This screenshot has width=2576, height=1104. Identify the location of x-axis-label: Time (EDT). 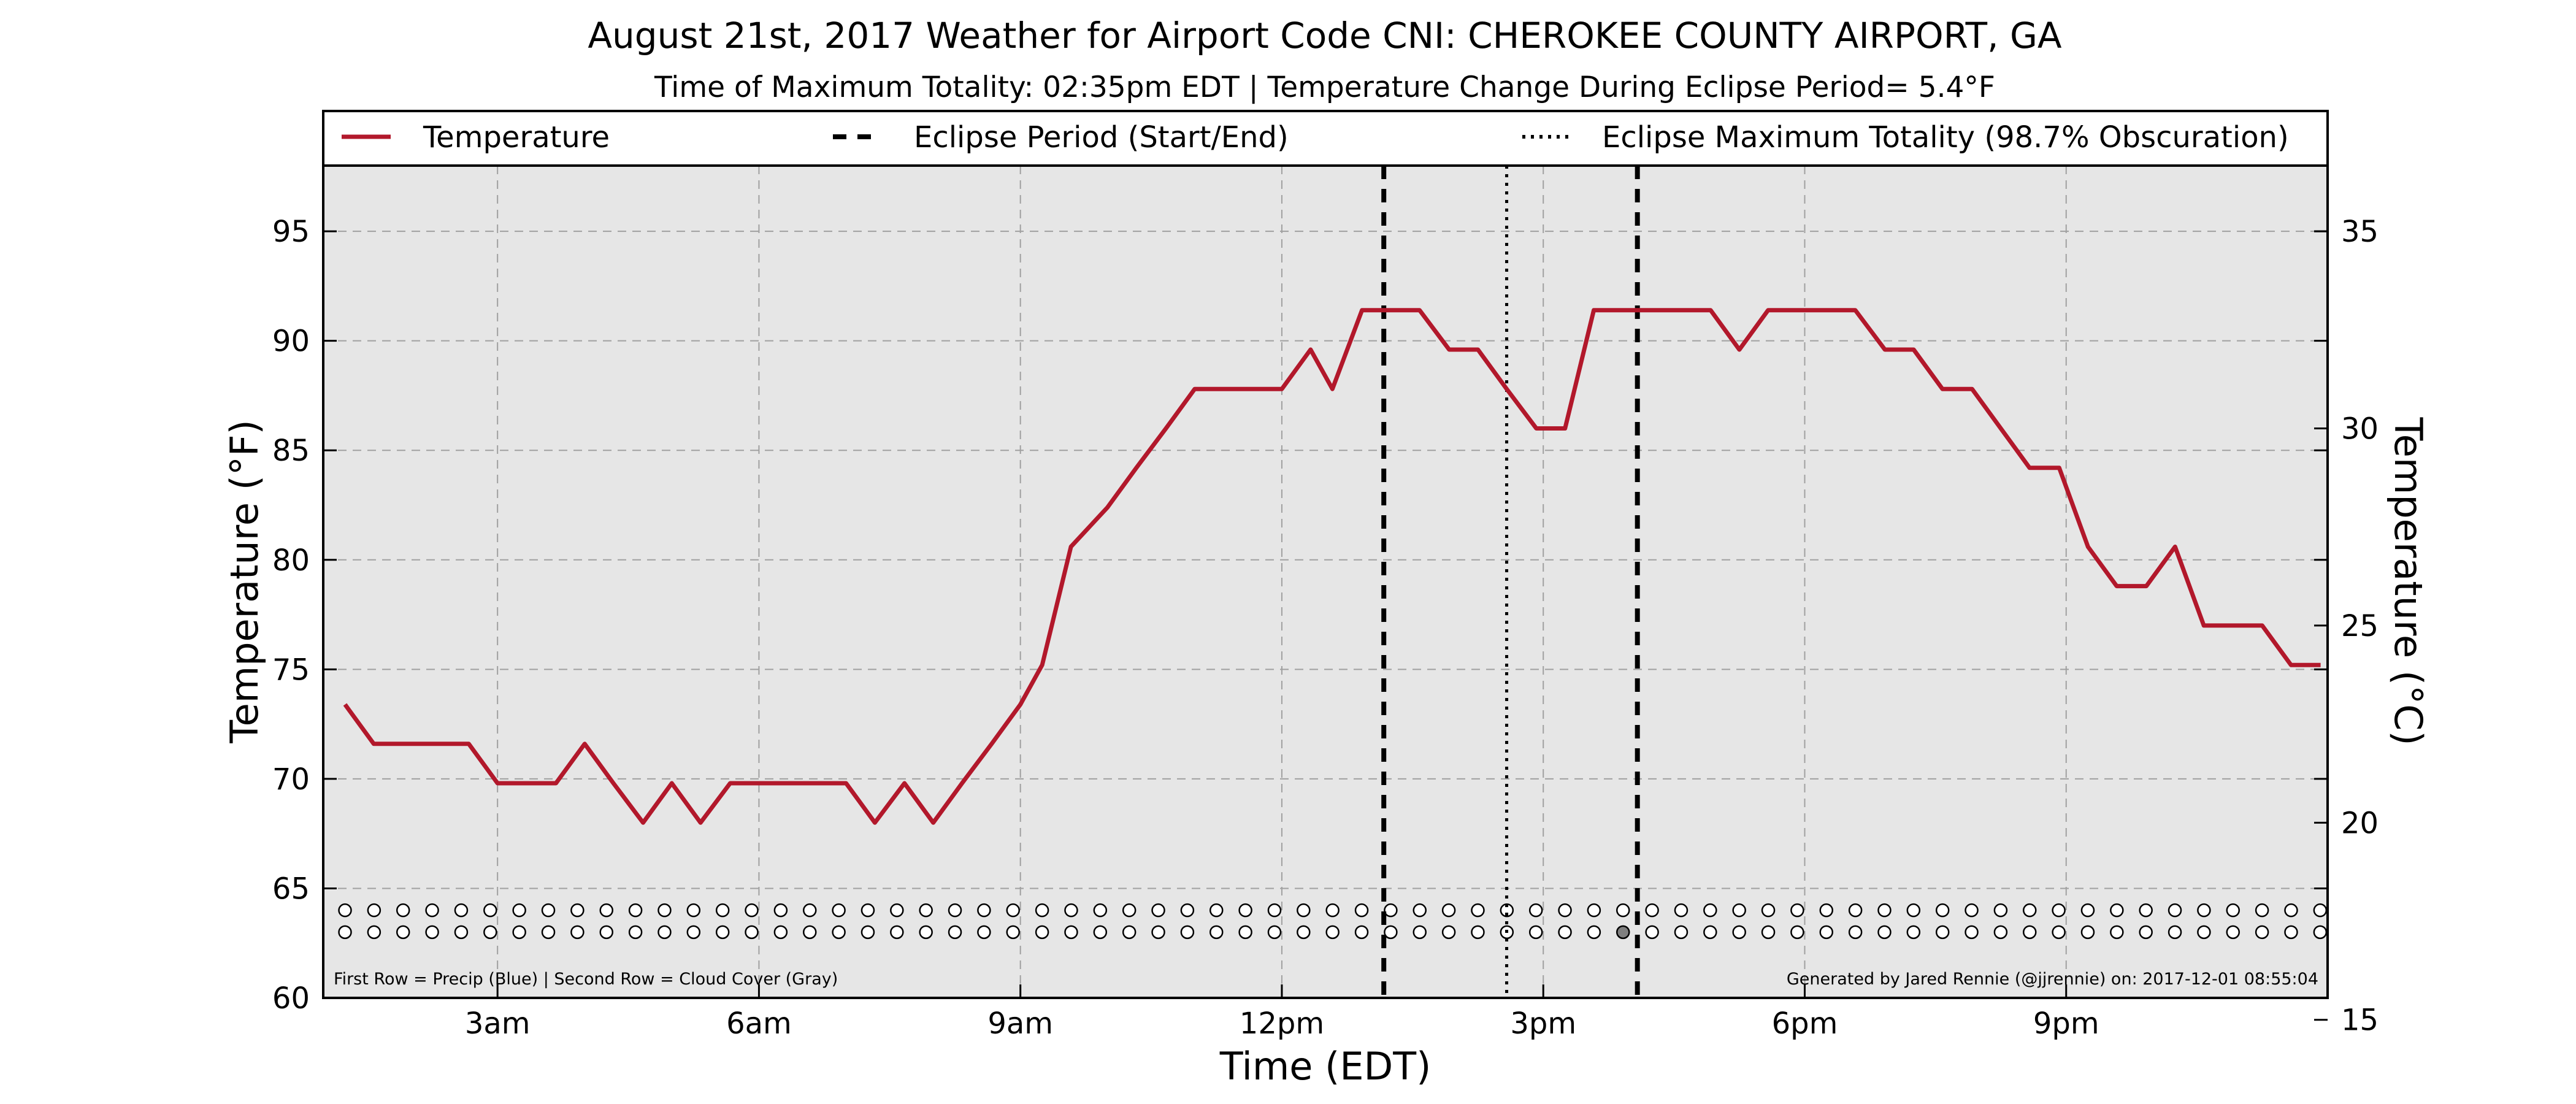
(1325, 1066).